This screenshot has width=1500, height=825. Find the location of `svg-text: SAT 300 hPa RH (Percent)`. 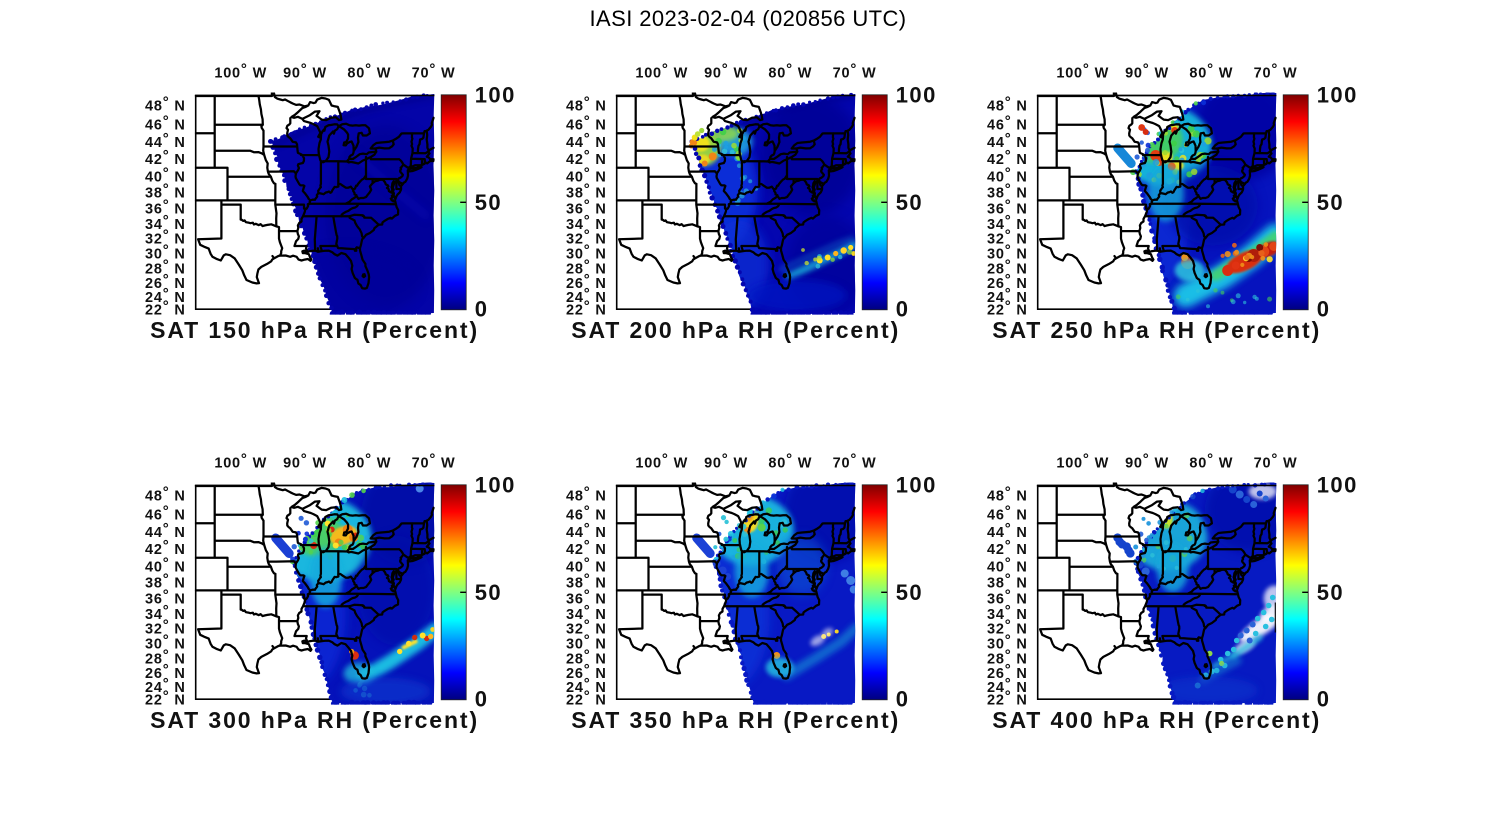

svg-text: SAT 300 hPa RH (Percent) is located at coordinates (314, 720).